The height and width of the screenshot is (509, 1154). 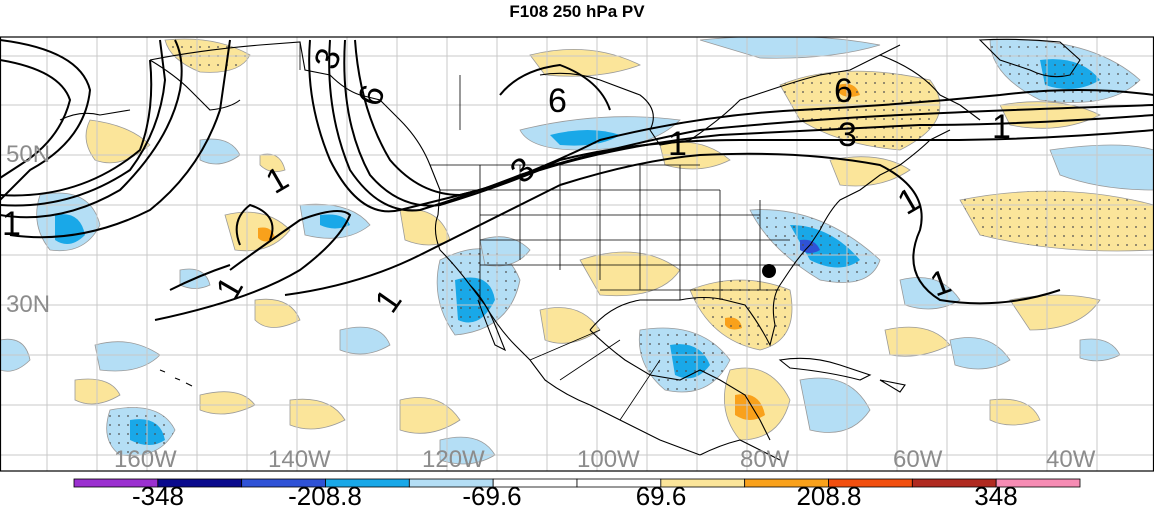 What do you see at coordinates (918, 459) in the screenshot?
I see `lon-label-60w: 60W` at bounding box center [918, 459].